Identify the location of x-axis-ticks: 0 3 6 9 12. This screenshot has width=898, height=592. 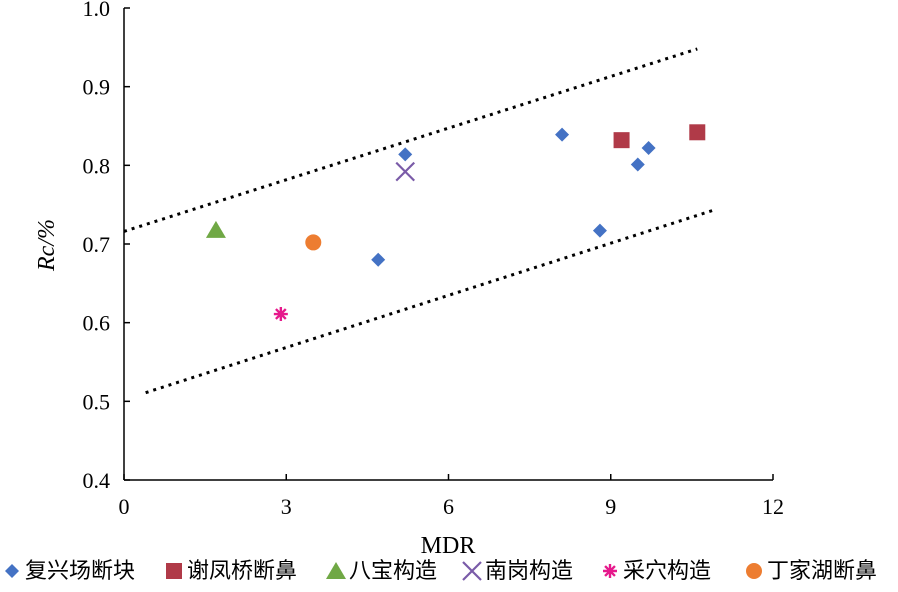
(451, 496).